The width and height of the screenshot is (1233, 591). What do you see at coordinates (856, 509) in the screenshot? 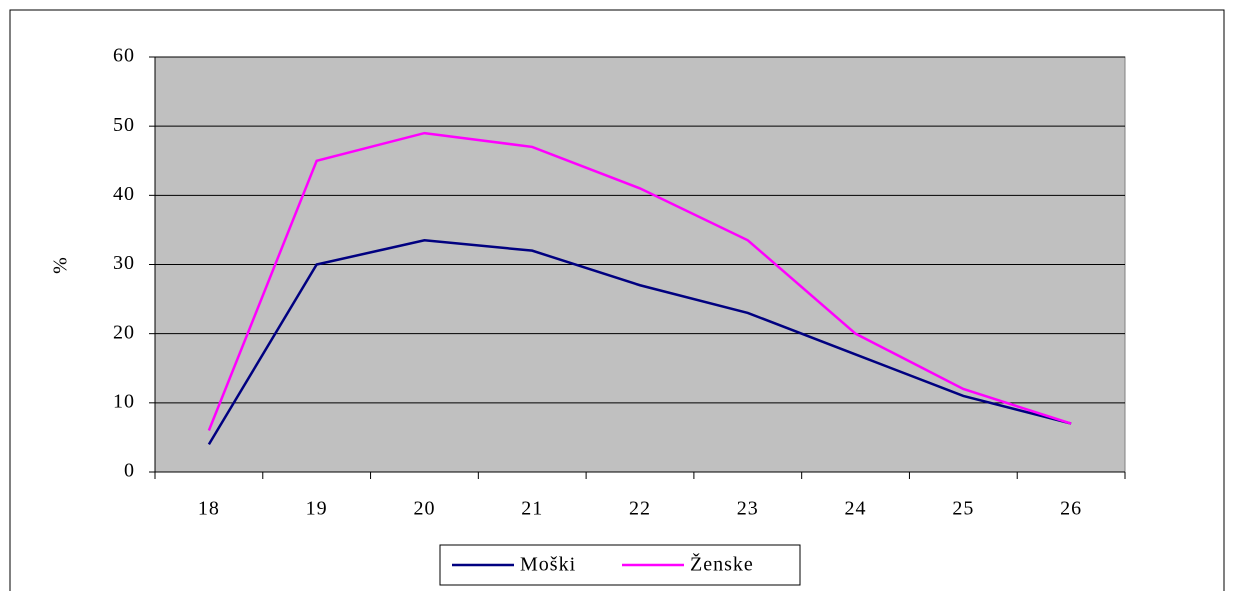
I see `x-tick-label: 24` at bounding box center [856, 509].